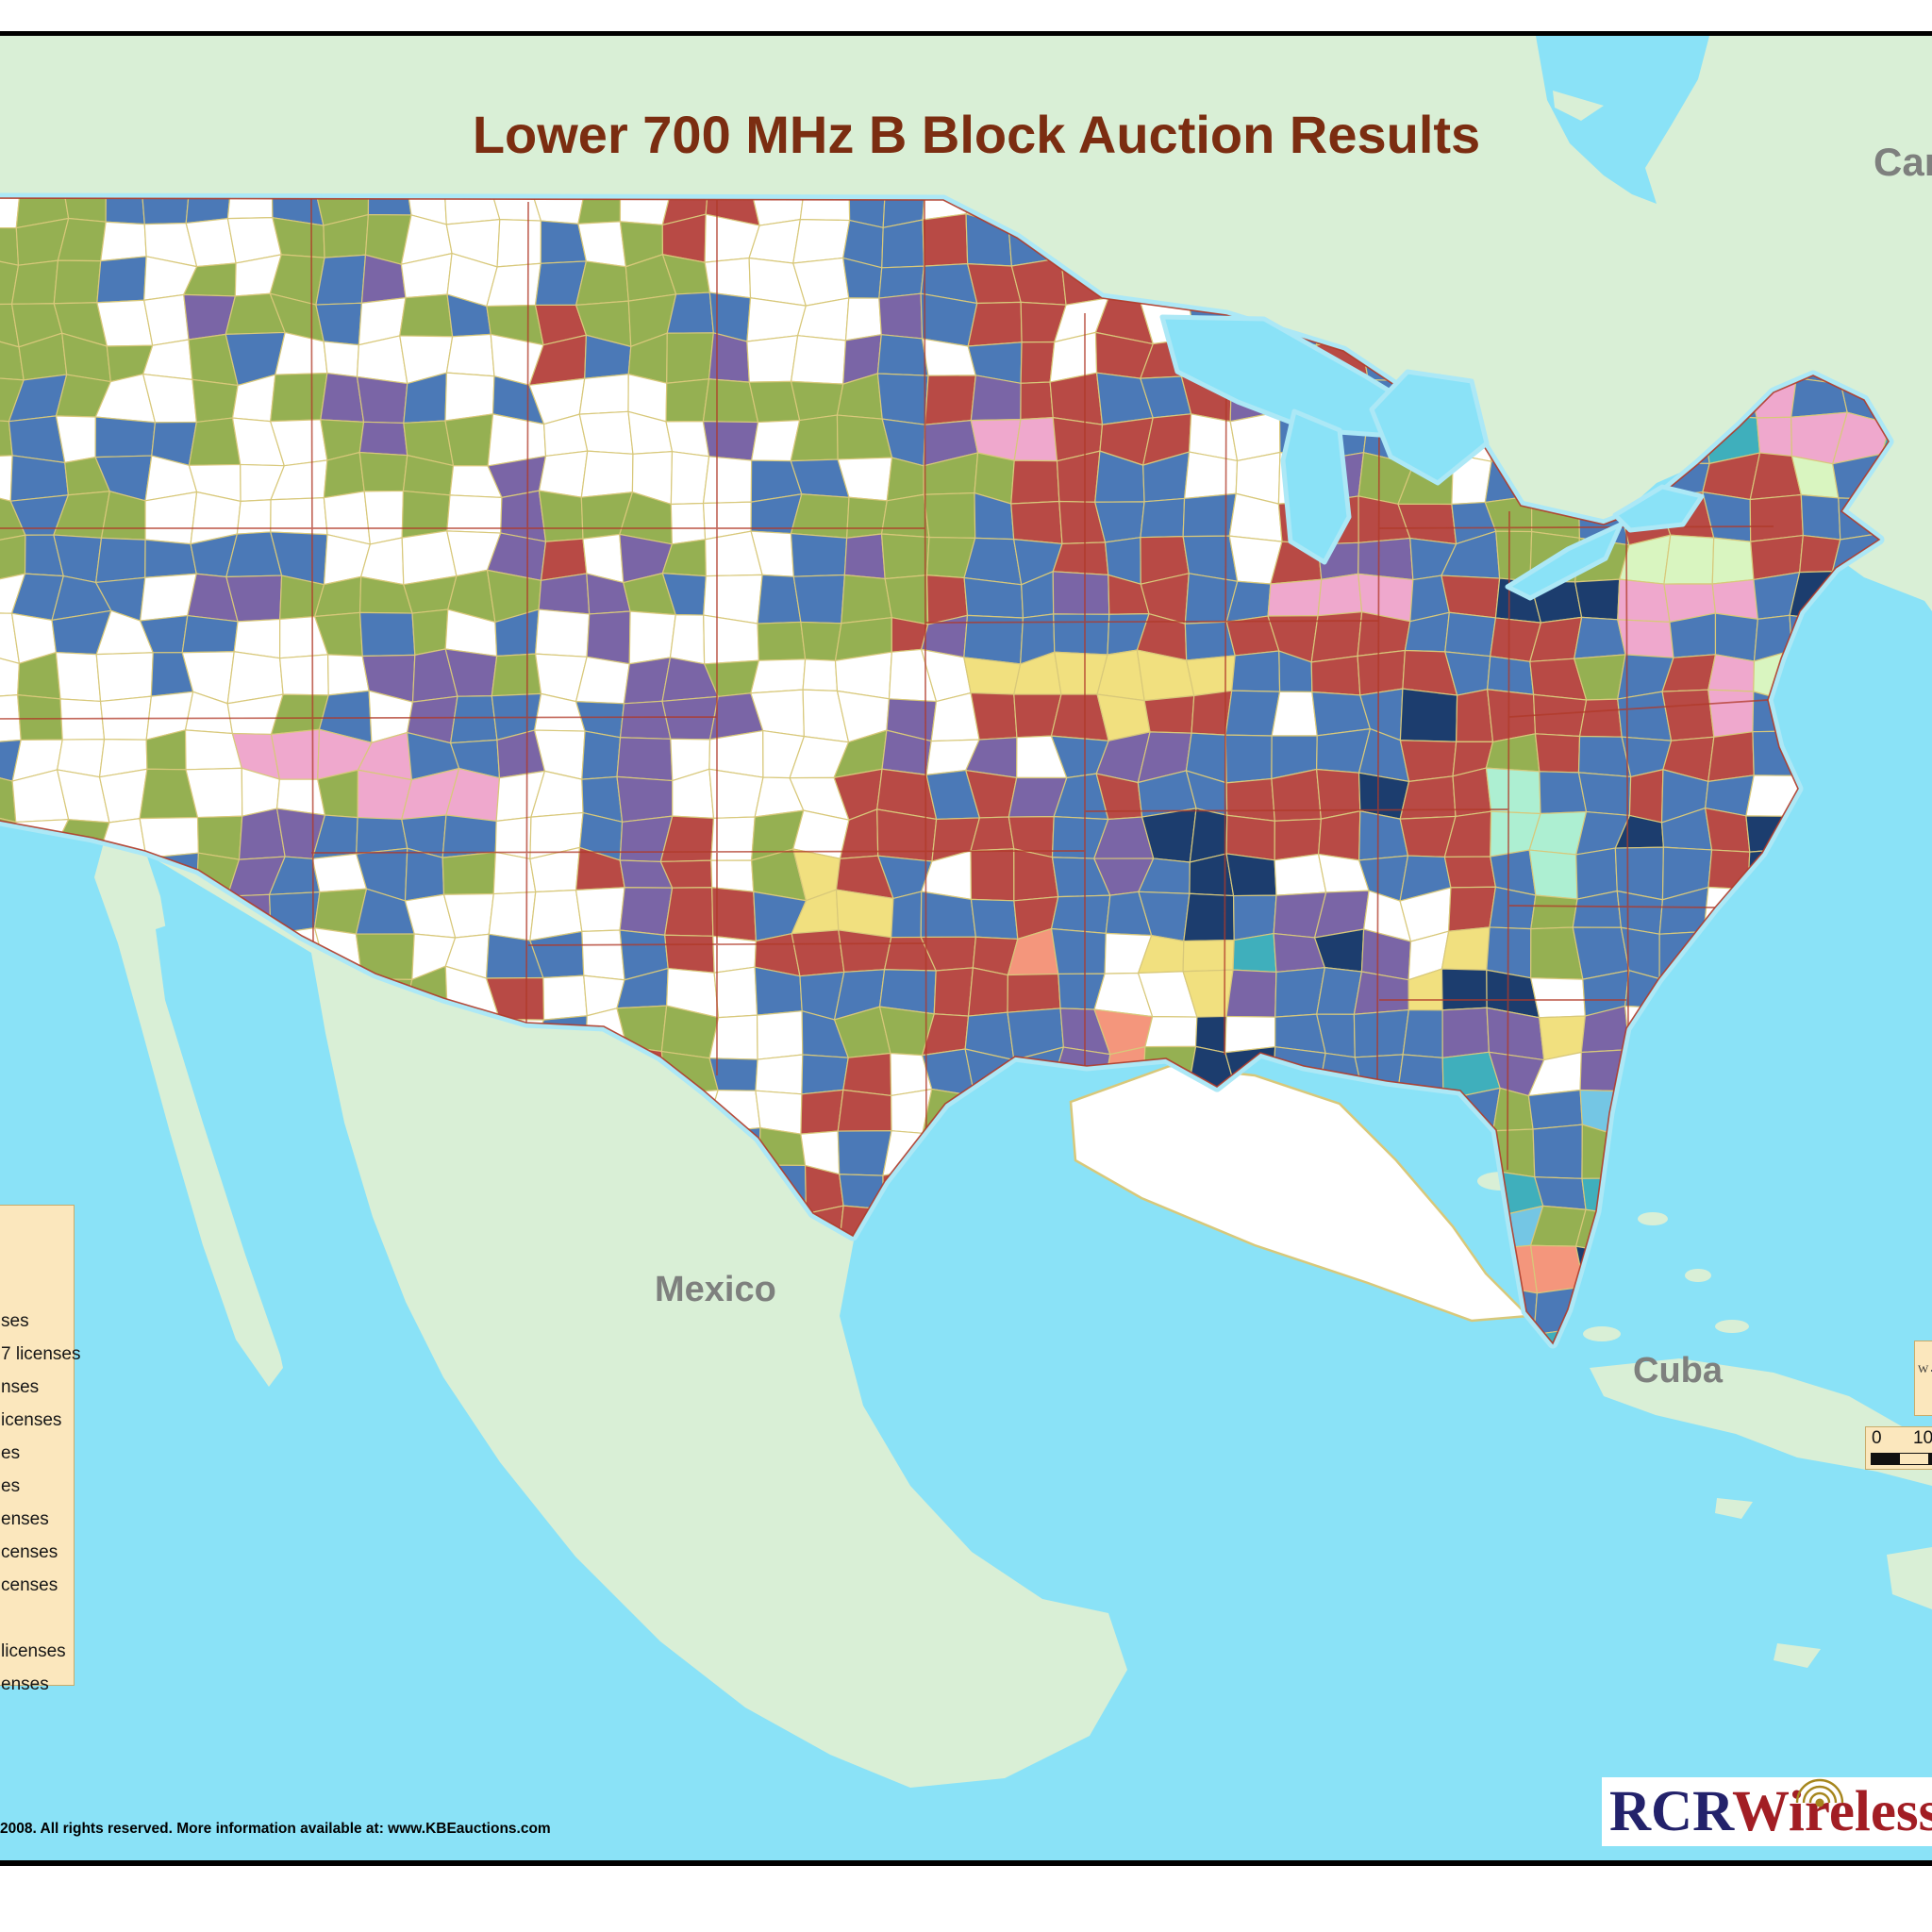 This screenshot has width=1932, height=1932. Describe the element at coordinates (1579, 106) in the screenshot. I see `bay-island` at that location.